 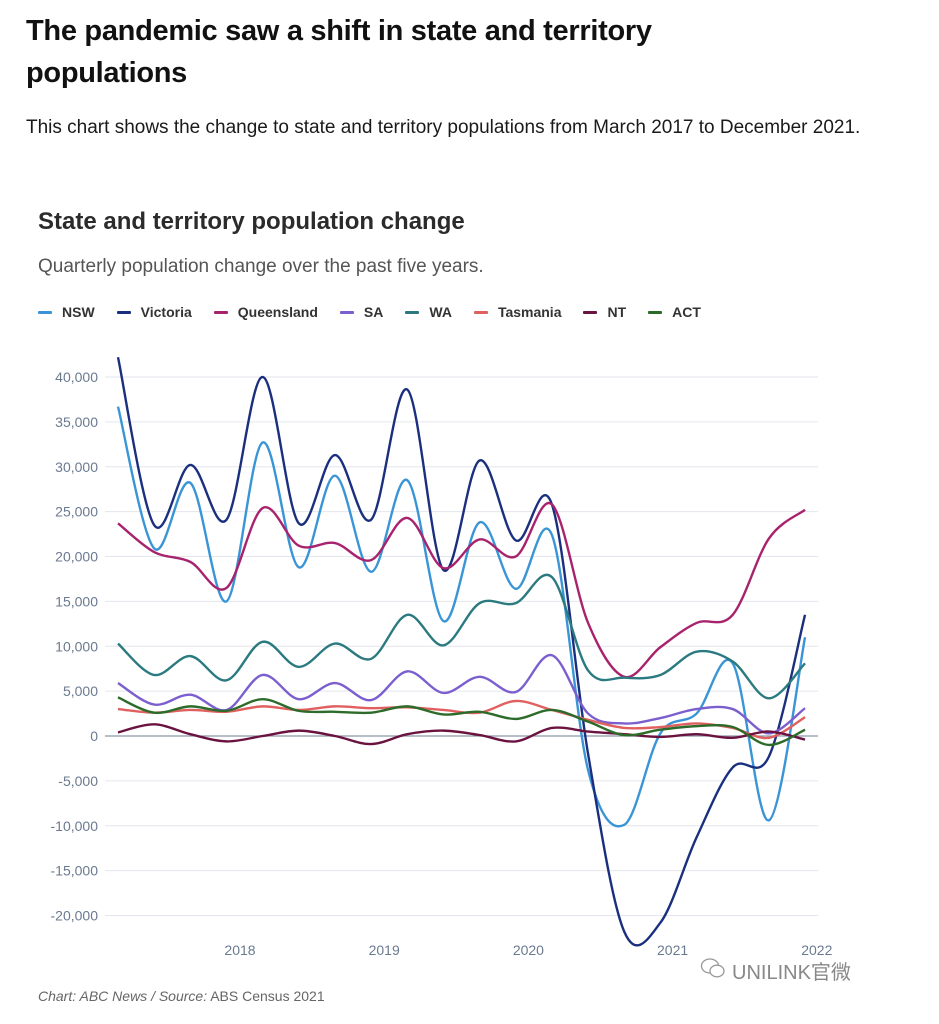 What do you see at coordinates (384, 950) in the screenshot?
I see `x-tick-label: 2019` at bounding box center [384, 950].